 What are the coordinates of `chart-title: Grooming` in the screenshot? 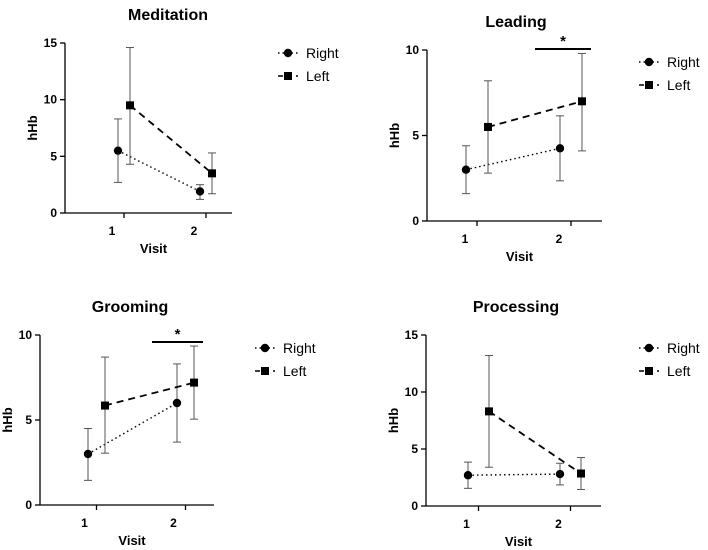 It's located at (130, 307).